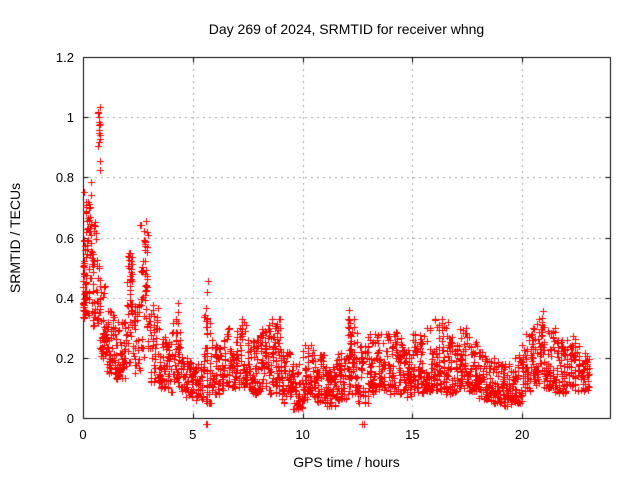  Describe the element at coordinates (64, 178) in the screenshot. I see `y-tick-label: 0.8` at that location.